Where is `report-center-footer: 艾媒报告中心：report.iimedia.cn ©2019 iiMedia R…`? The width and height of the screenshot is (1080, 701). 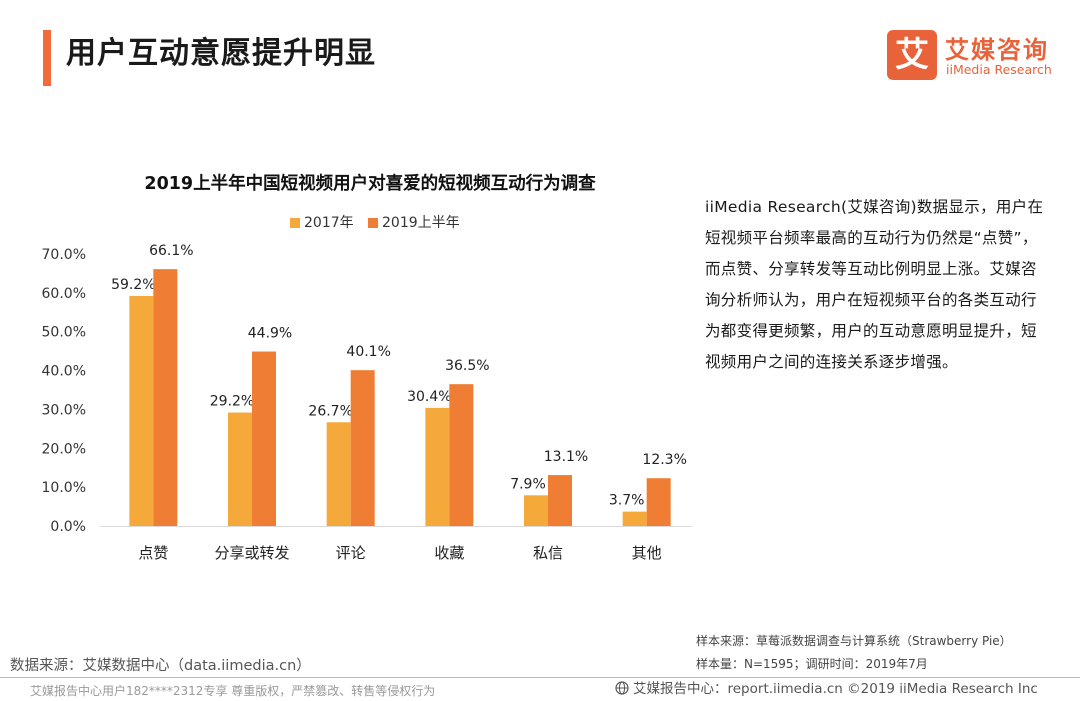
report-center-footer: 艾媒报告中心：report.iimedia.cn ©2019 iiMedia R… is located at coordinates (826, 689).